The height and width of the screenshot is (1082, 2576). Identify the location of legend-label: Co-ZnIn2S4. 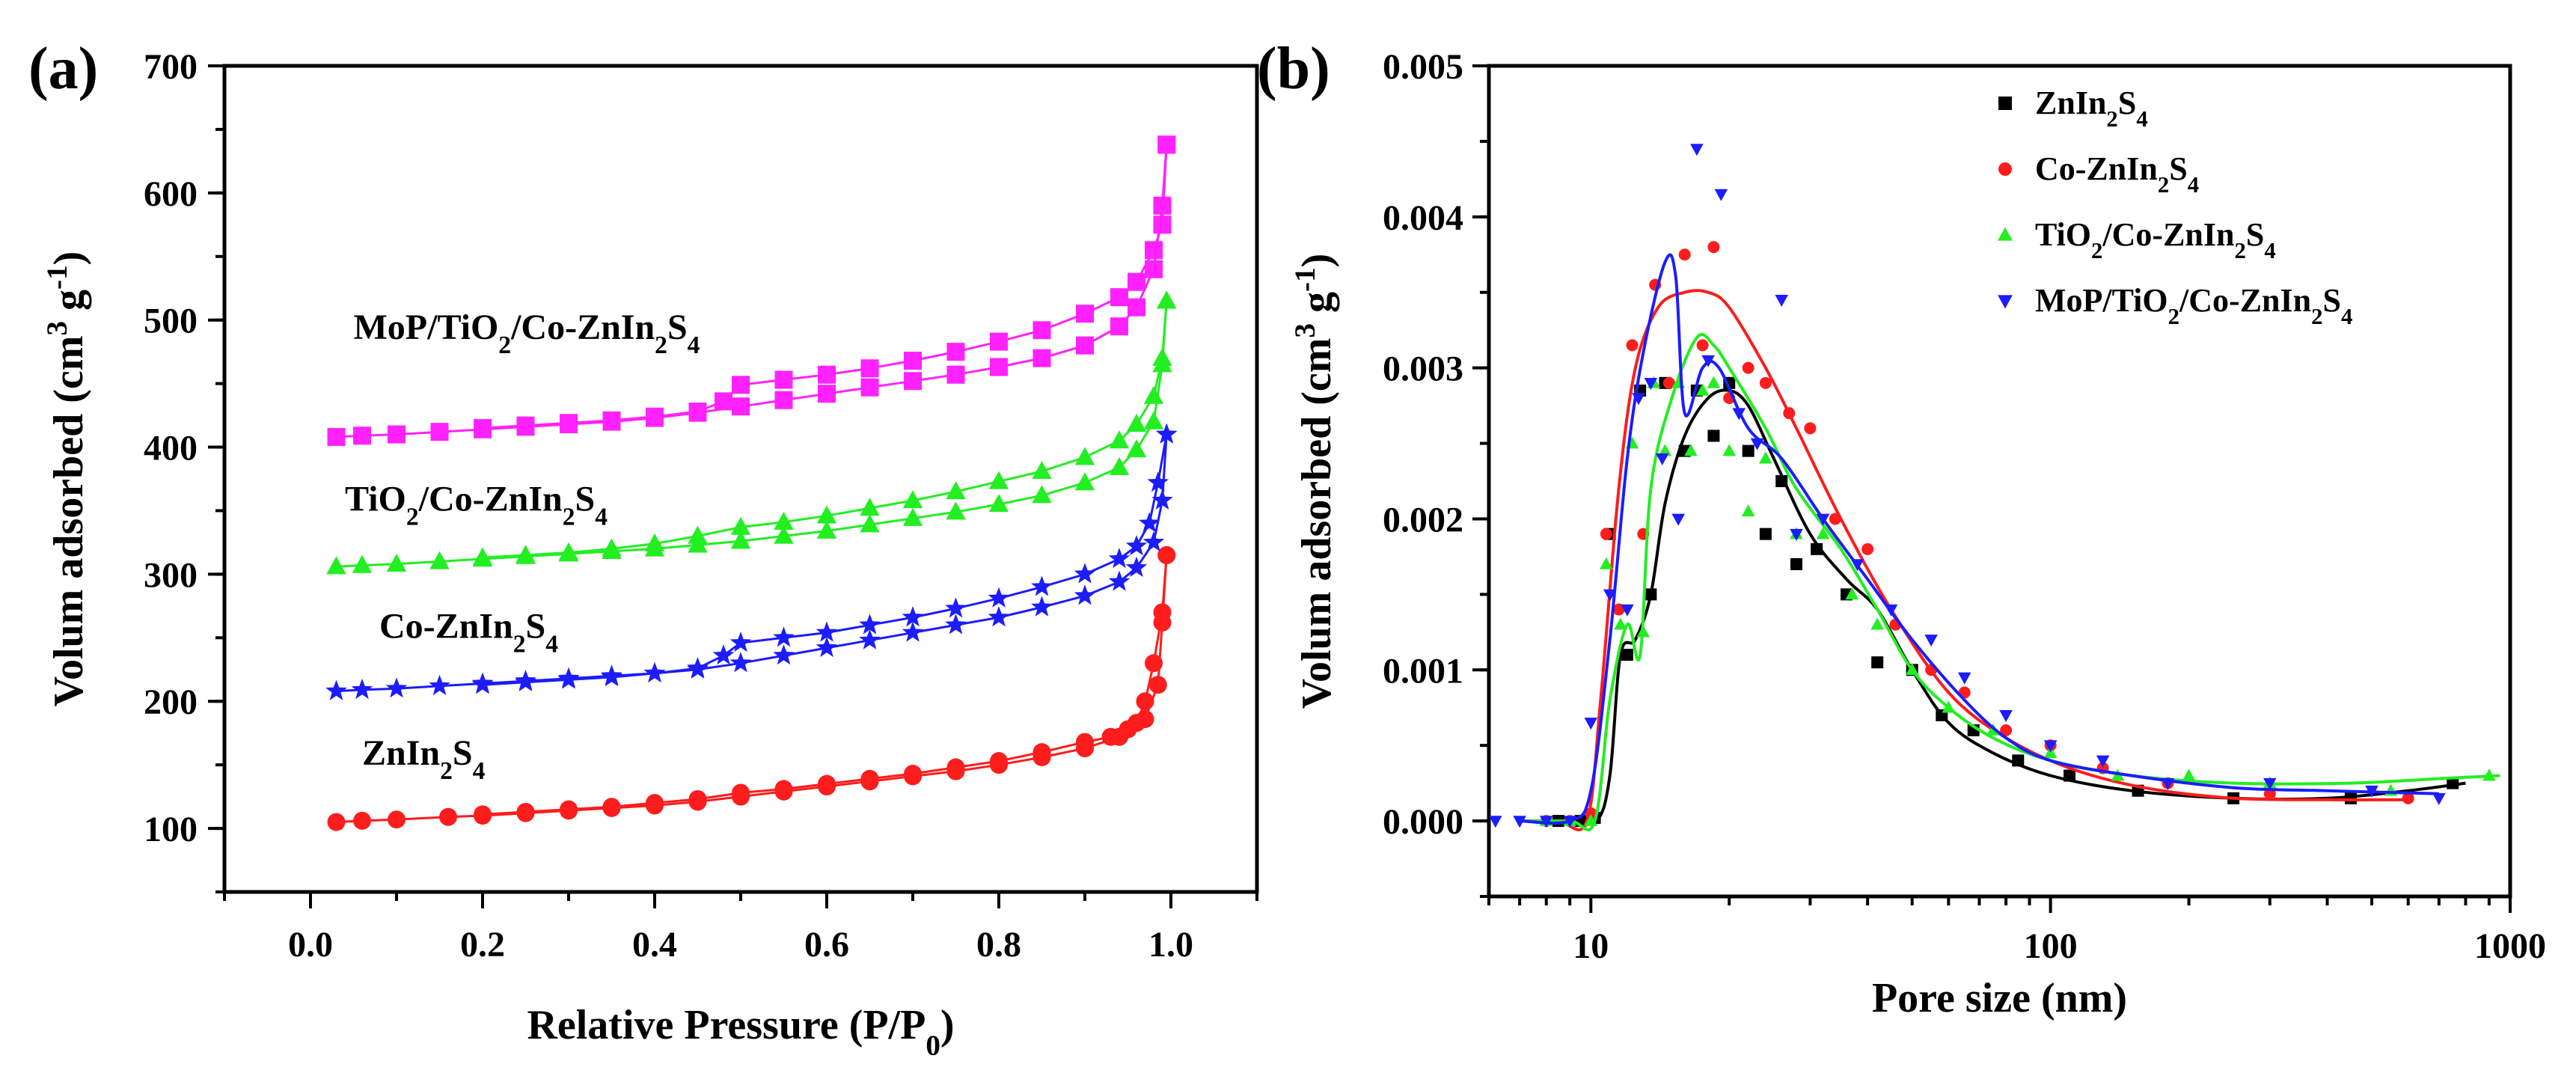
(2117, 174).